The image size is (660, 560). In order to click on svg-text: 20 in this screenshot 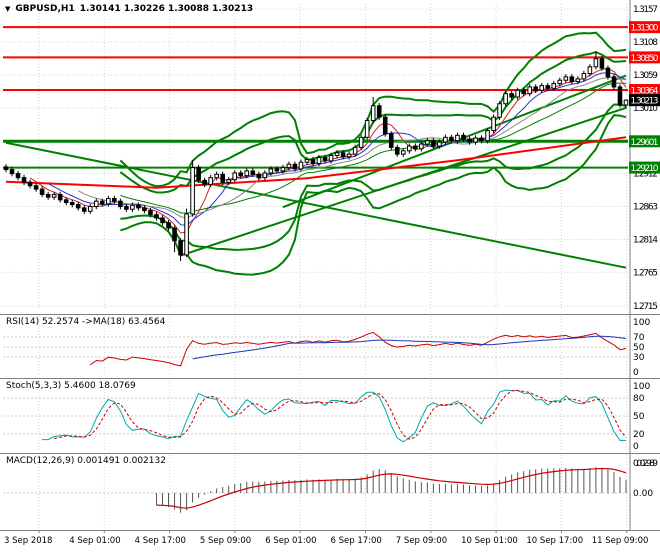, I will do `click(639, 435)`.